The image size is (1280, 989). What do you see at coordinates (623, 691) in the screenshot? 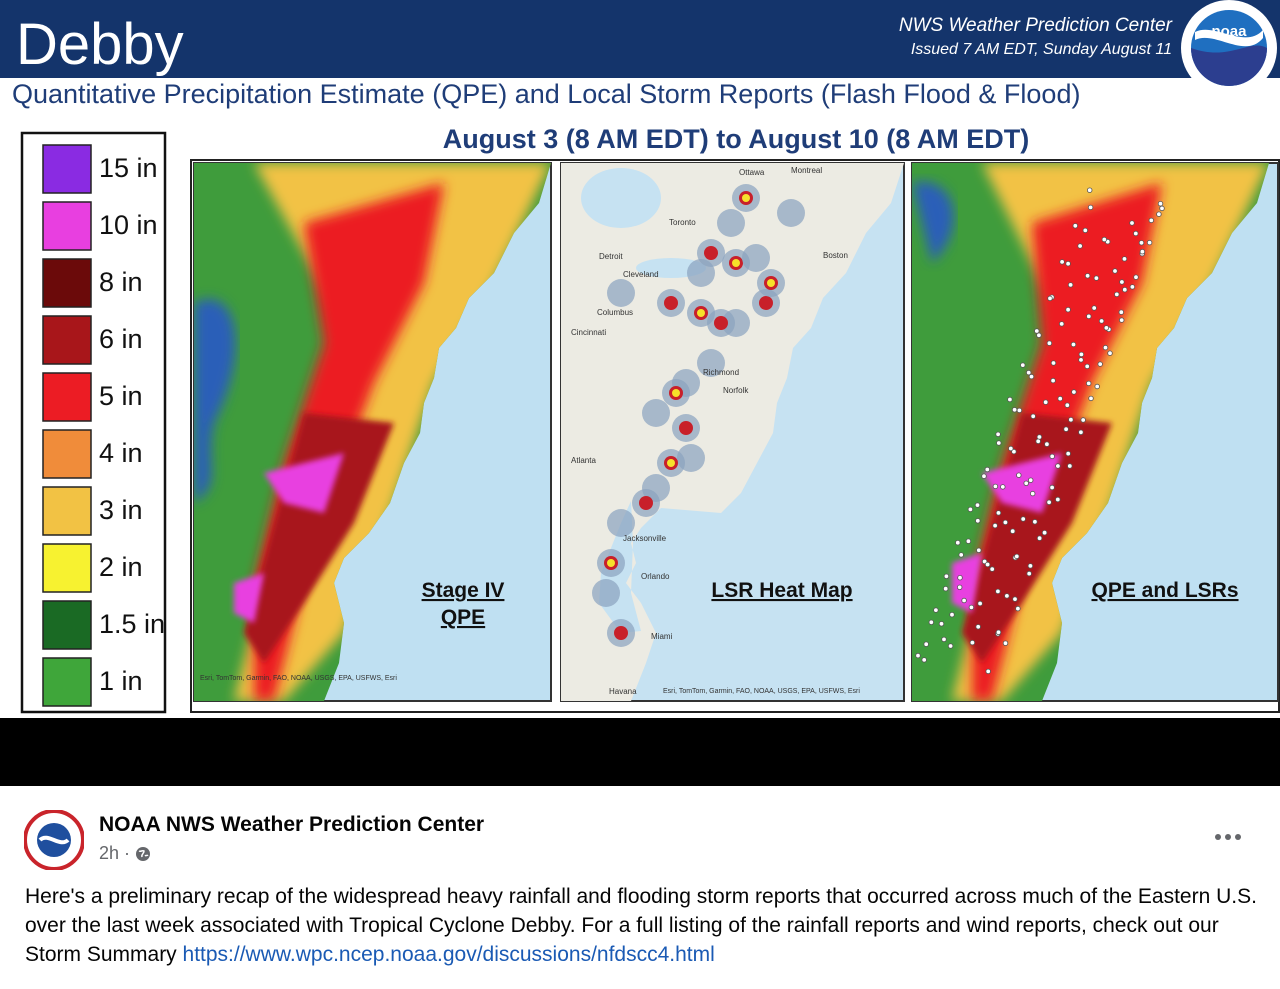
I see `city-label: Havana` at bounding box center [623, 691].